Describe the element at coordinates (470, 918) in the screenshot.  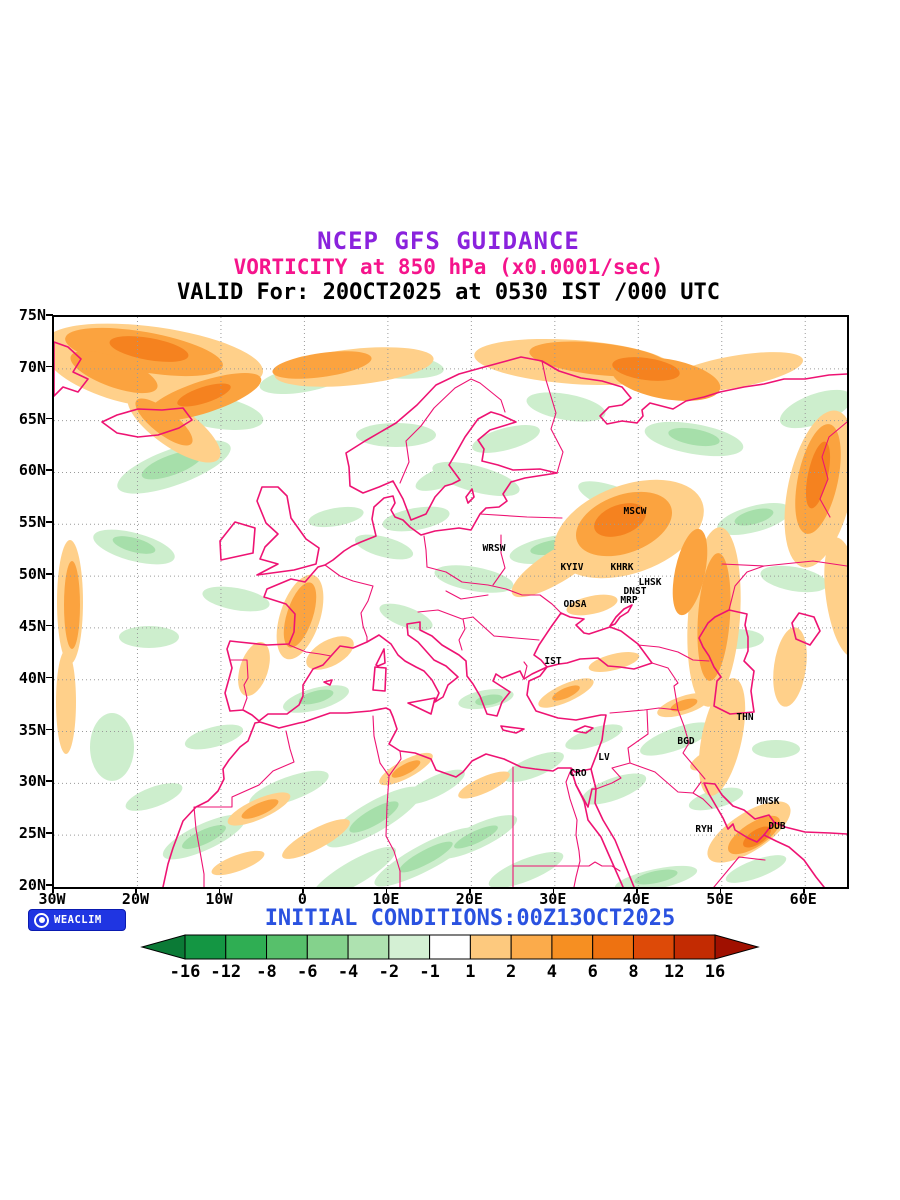
I see `initial-conditions-text: INITIAL CONDITIONS:00Z13OCT2025` at that location.